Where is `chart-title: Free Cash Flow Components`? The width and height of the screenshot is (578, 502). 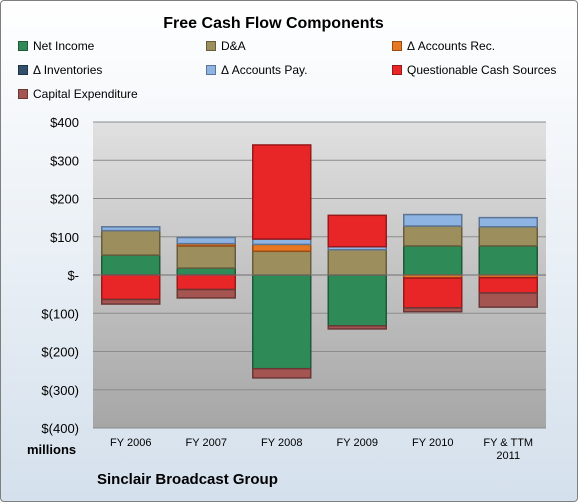 chart-title: Free Cash Flow Components is located at coordinates (273, 23).